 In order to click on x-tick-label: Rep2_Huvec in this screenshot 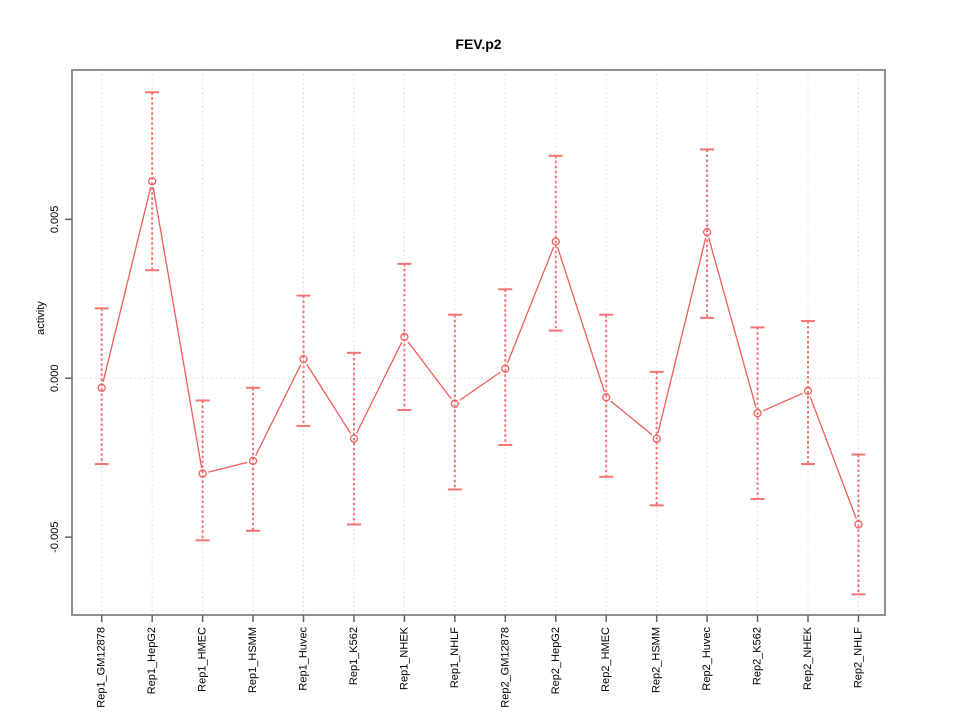, I will do `click(707, 659)`.